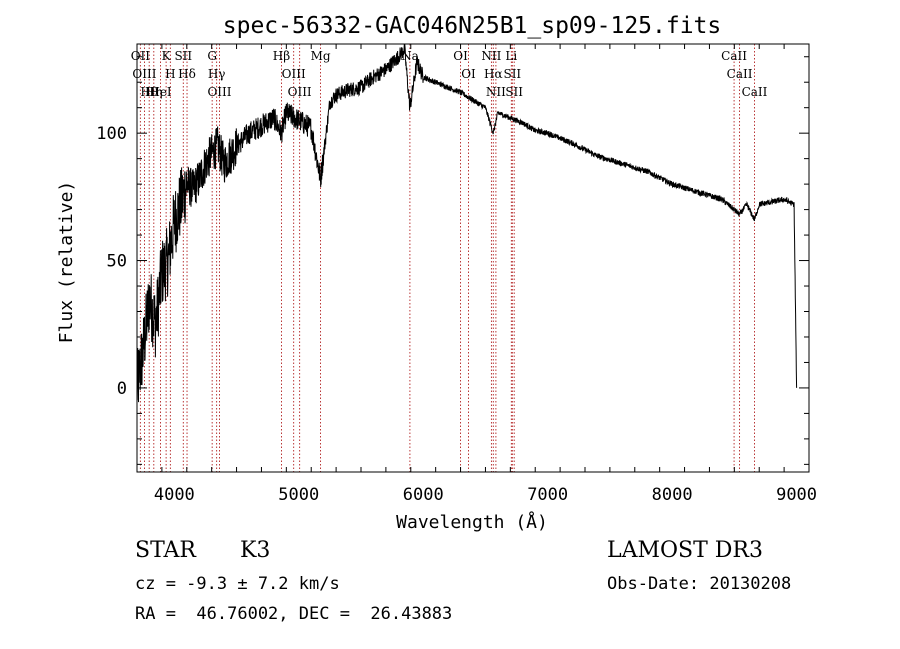 Image resolution: width=900 pixels, height=649 pixels. I want to click on object-subclass: K3, so click(255, 550).